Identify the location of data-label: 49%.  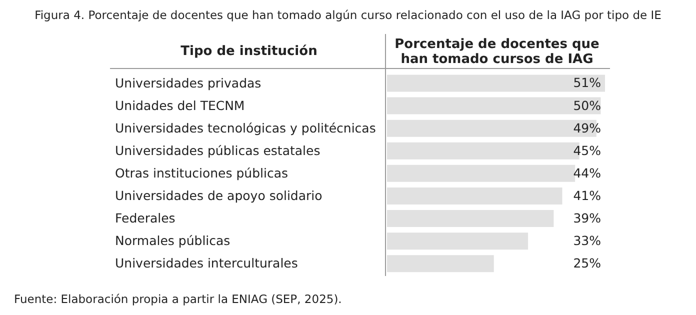
(587, 128).